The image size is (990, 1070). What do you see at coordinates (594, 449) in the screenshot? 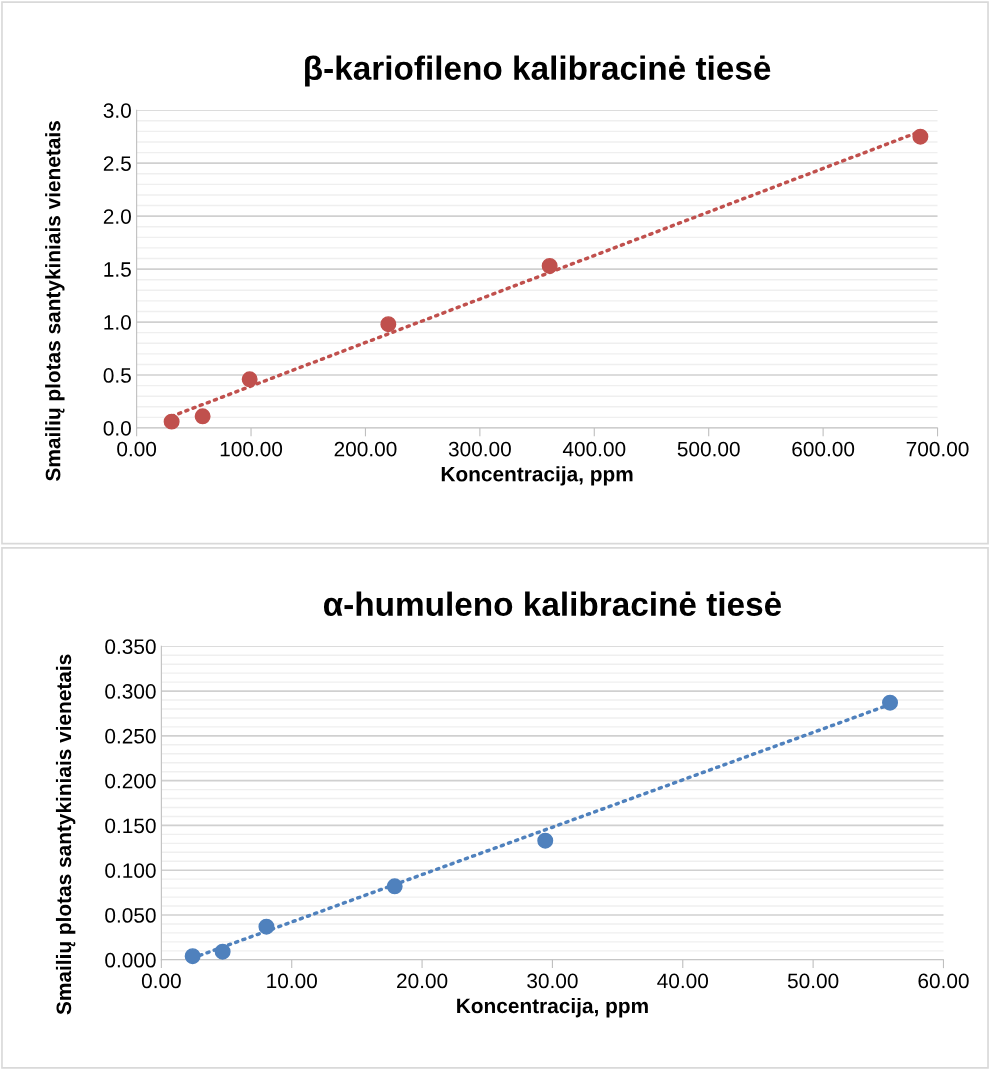
I see `x-tick-label: 400.00` at bounding box center [594, 449].